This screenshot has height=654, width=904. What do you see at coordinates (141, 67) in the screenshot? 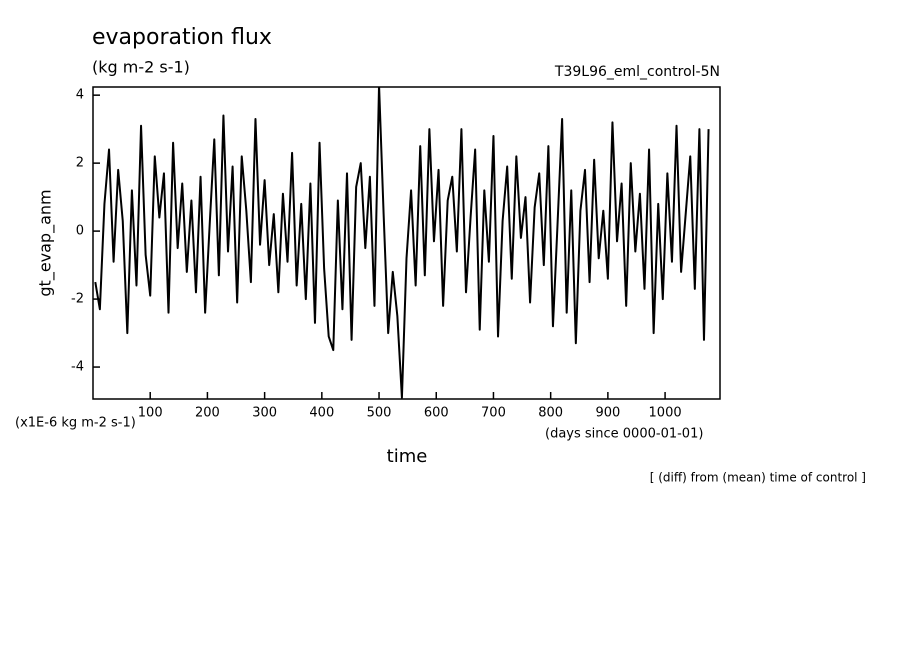
I see `chart-subtitle: (kg m-2 s-1)` at bounding box center [141, 67].